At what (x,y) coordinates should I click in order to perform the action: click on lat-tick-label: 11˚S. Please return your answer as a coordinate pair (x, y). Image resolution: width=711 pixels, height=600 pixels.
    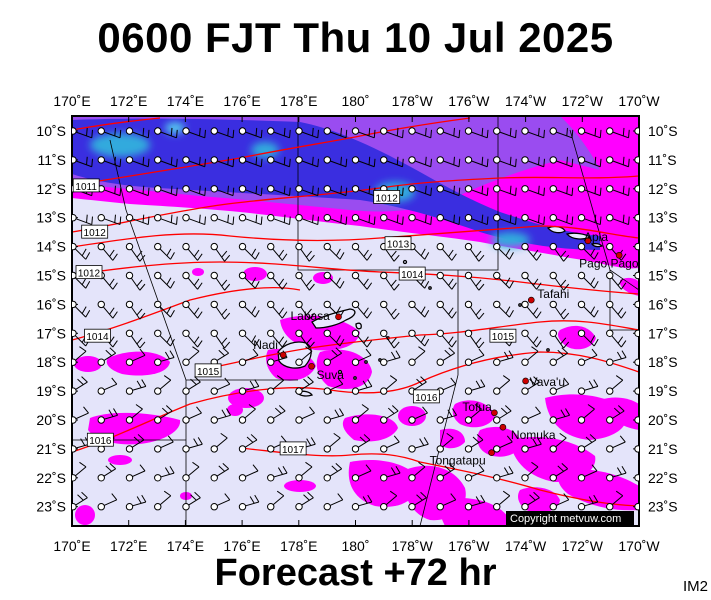
    Looking at the image, I should click on (662, 160).